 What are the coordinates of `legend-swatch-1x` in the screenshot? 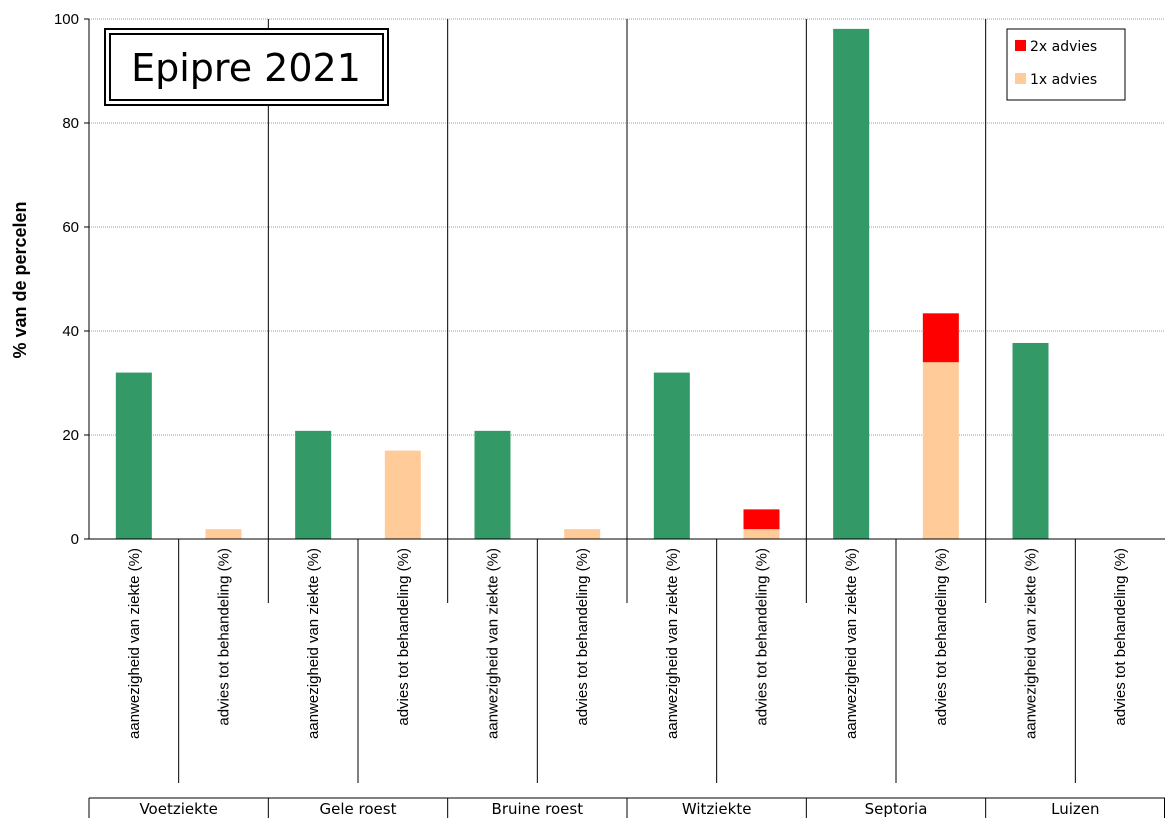 It's located at (1020, 78).